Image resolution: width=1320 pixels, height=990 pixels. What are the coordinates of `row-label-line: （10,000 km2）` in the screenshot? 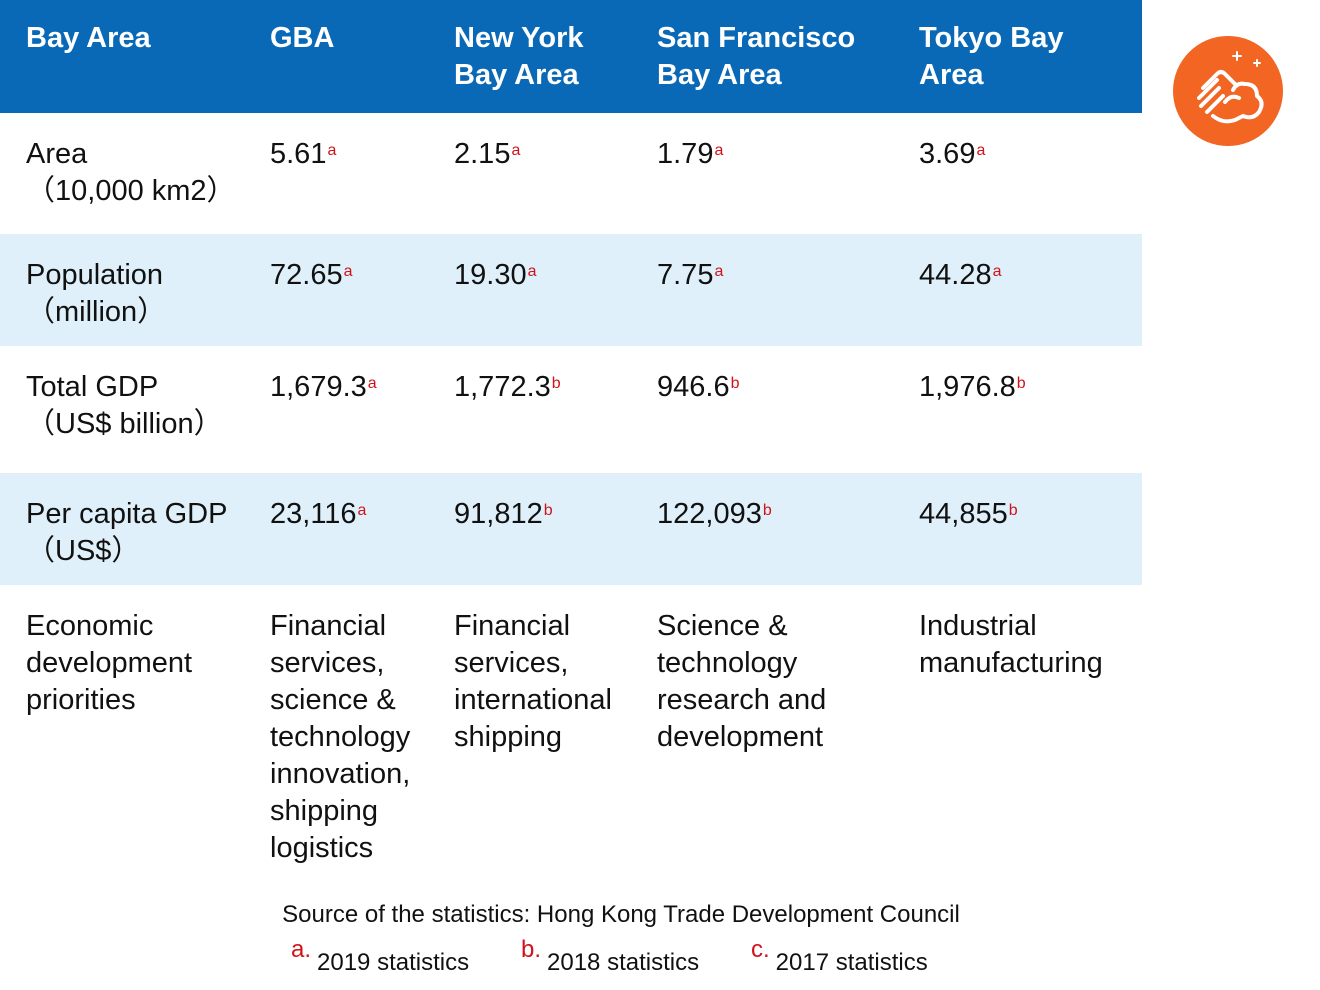 It's located at (131, 191).